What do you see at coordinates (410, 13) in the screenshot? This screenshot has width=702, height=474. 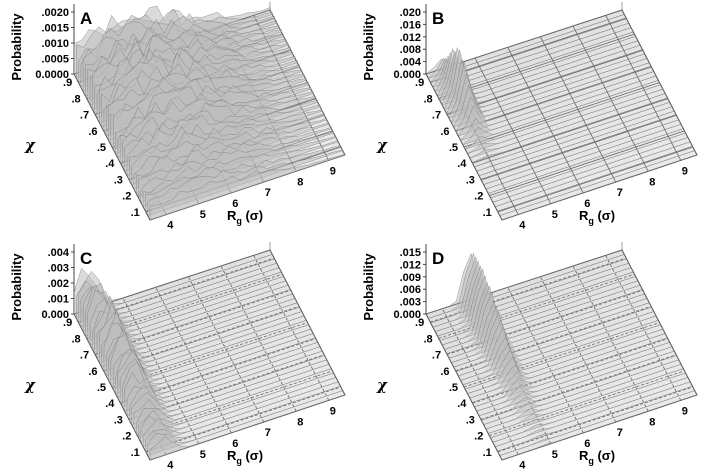 I see `z-tick-label: .020` at bounding box center [410, 13].